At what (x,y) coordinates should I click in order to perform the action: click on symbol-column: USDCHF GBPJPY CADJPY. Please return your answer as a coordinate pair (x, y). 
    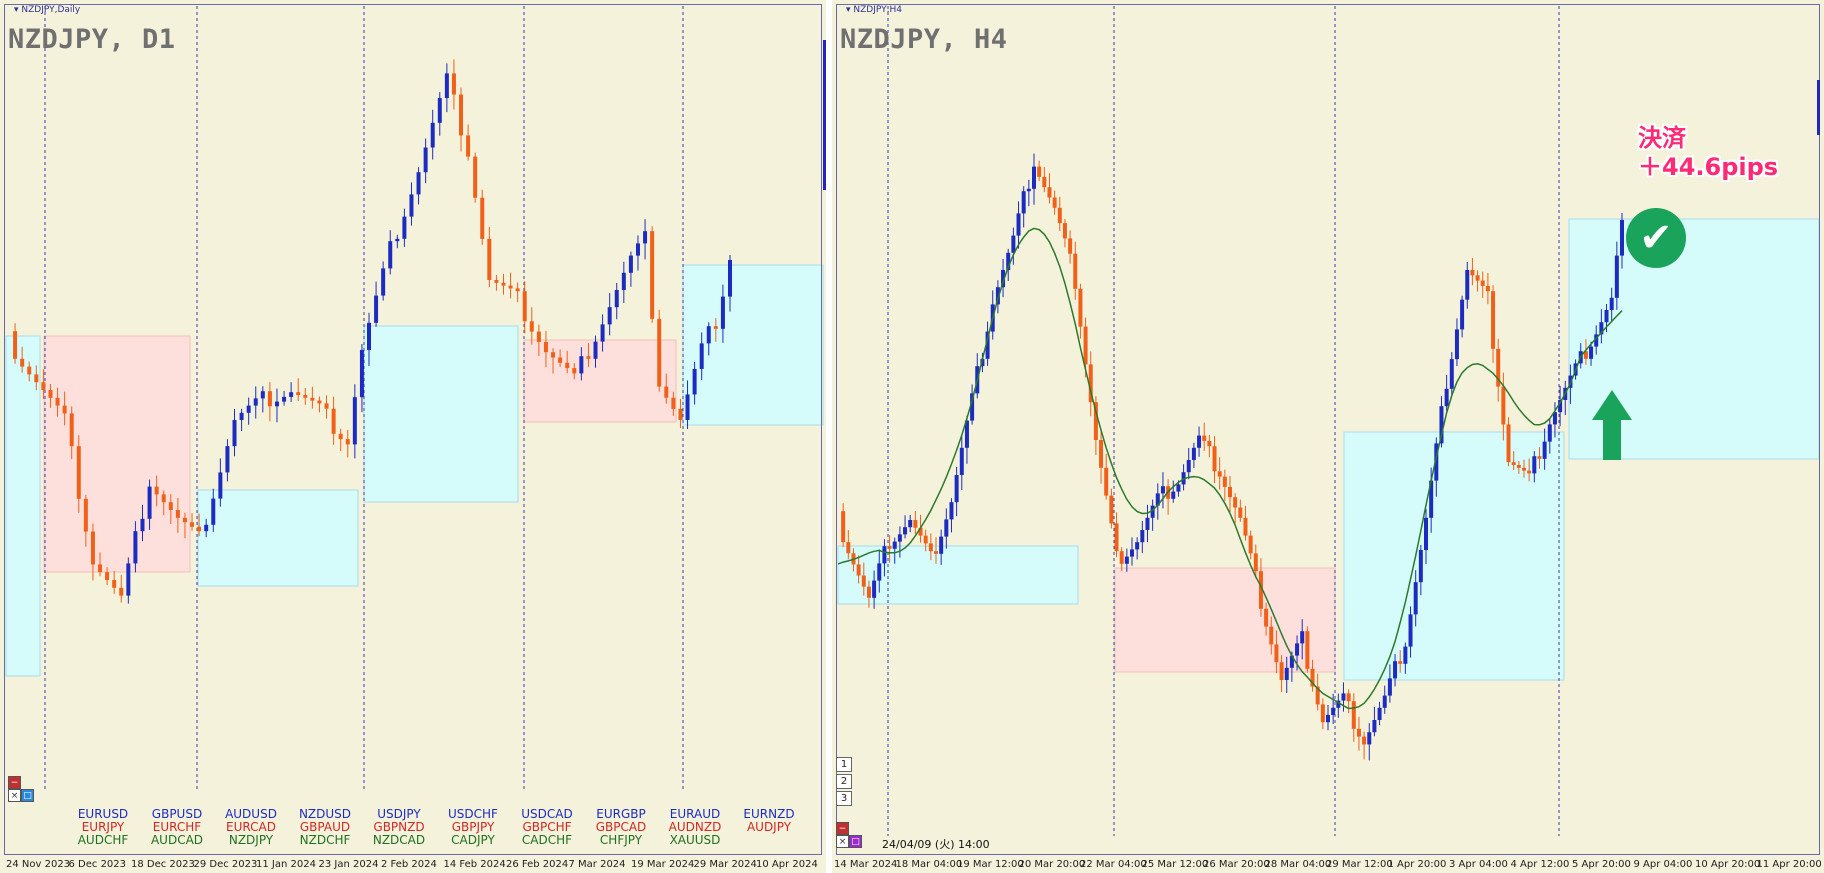
    Looking at the image, I should click on (473, 827).